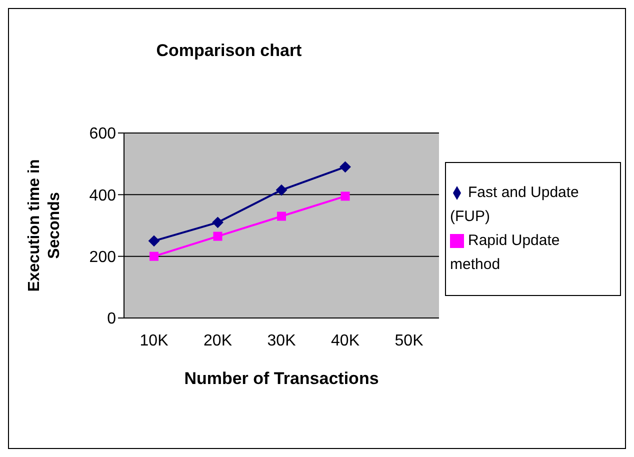 Image resolution: width=634 pixels, height=457 pixels. I want to click on x-axis-title: Number of Transactions, so click(281, 378).